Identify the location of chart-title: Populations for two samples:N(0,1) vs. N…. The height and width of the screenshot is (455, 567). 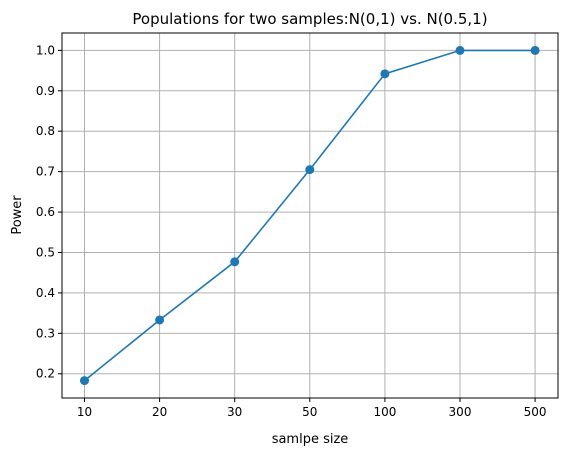
(309, 19).